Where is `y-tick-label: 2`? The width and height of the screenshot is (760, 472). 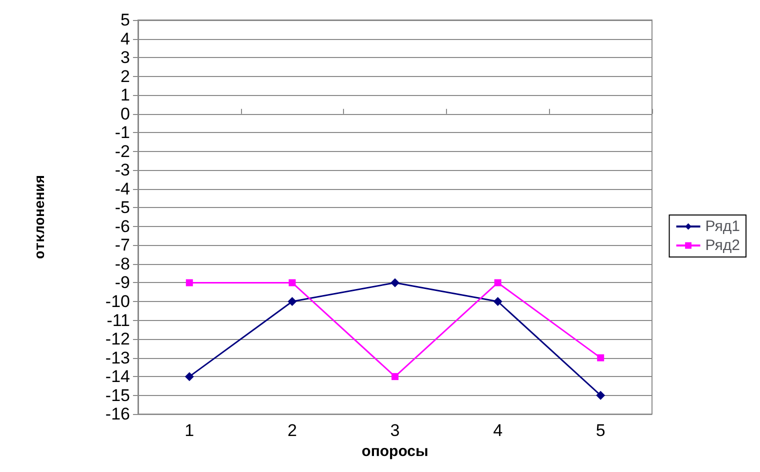 y-tick-label: 2 is located at coordinates (125, 76).